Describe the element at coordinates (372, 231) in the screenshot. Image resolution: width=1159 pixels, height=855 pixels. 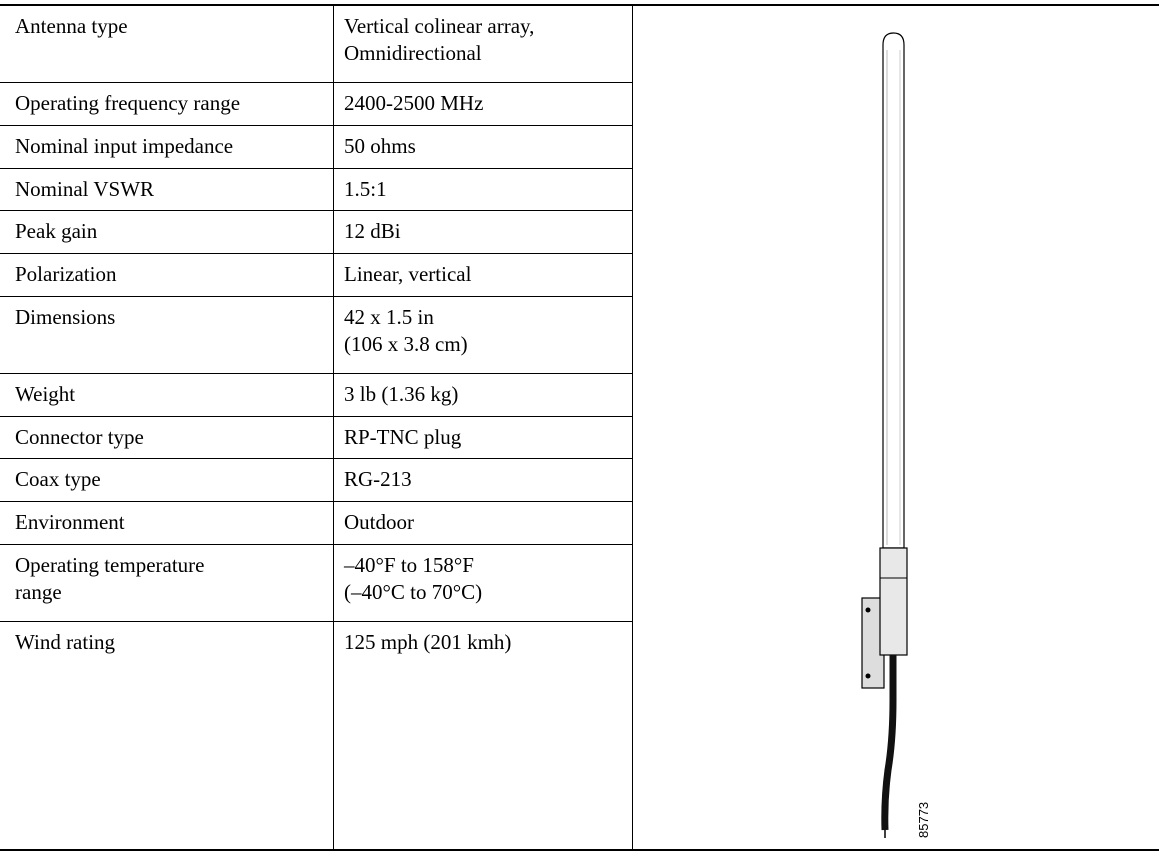
I see `spec-value: 12 dBi` at that location.